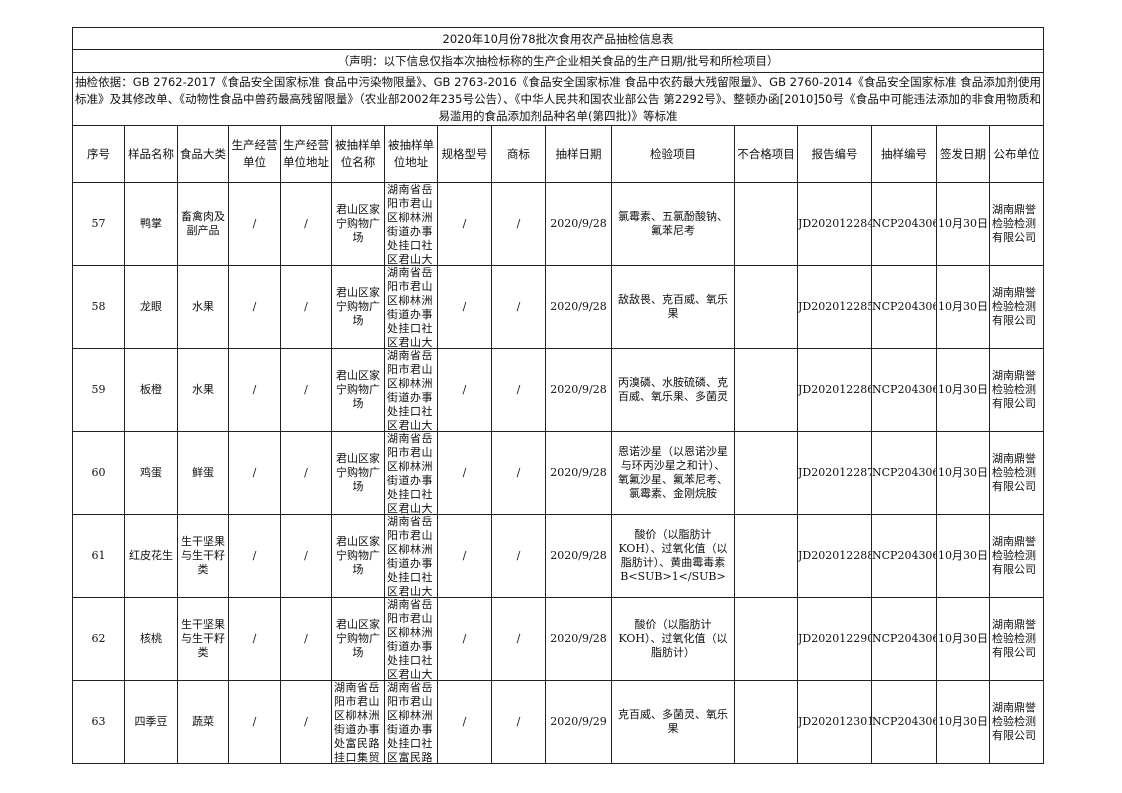 This screenshot has width=1122, height=793. I want to click on sample-name-cell: 红皮花生, so click(151, 556).